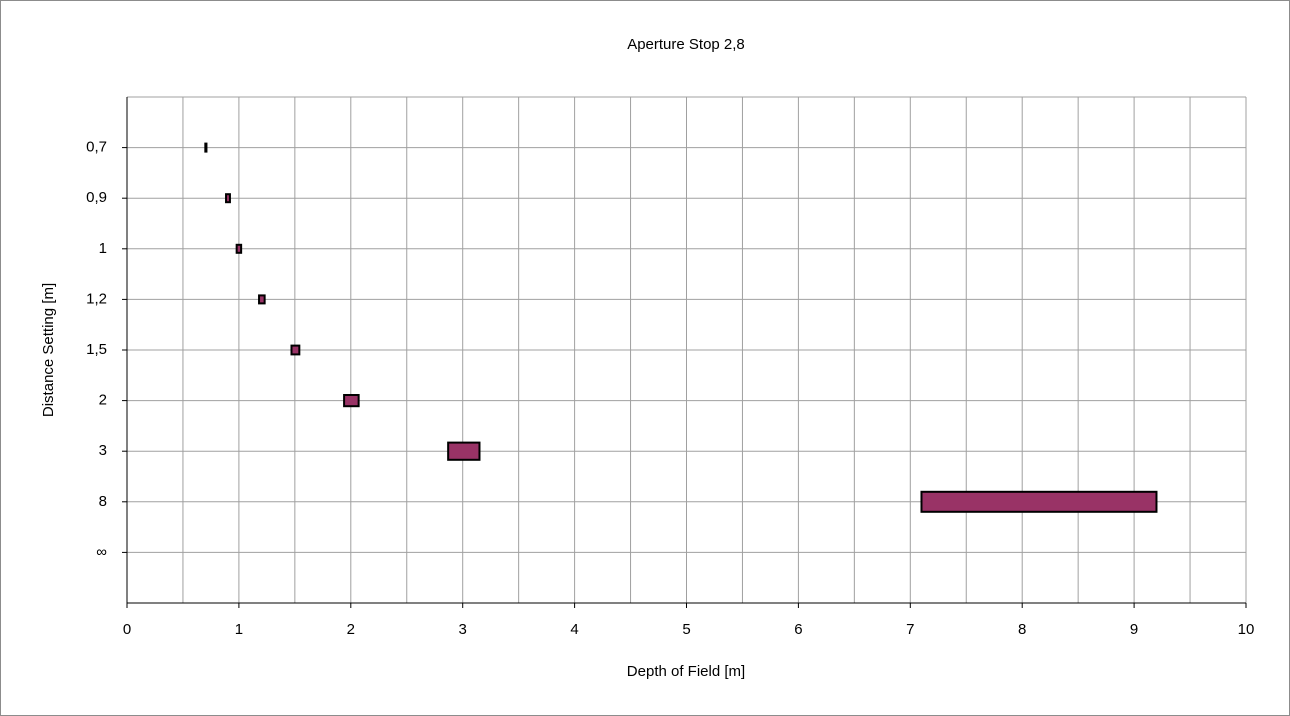 The height and width of the screenshot is (716, 1290). I want to click on y-tick-label: 0,9, so click(96, 197).